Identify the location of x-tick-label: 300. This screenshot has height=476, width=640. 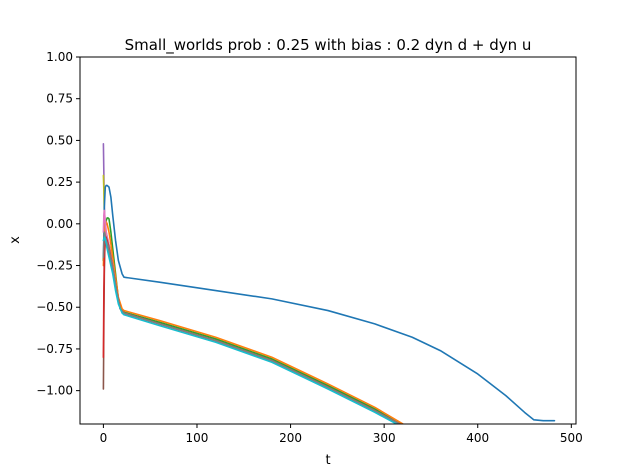
(384, 438).